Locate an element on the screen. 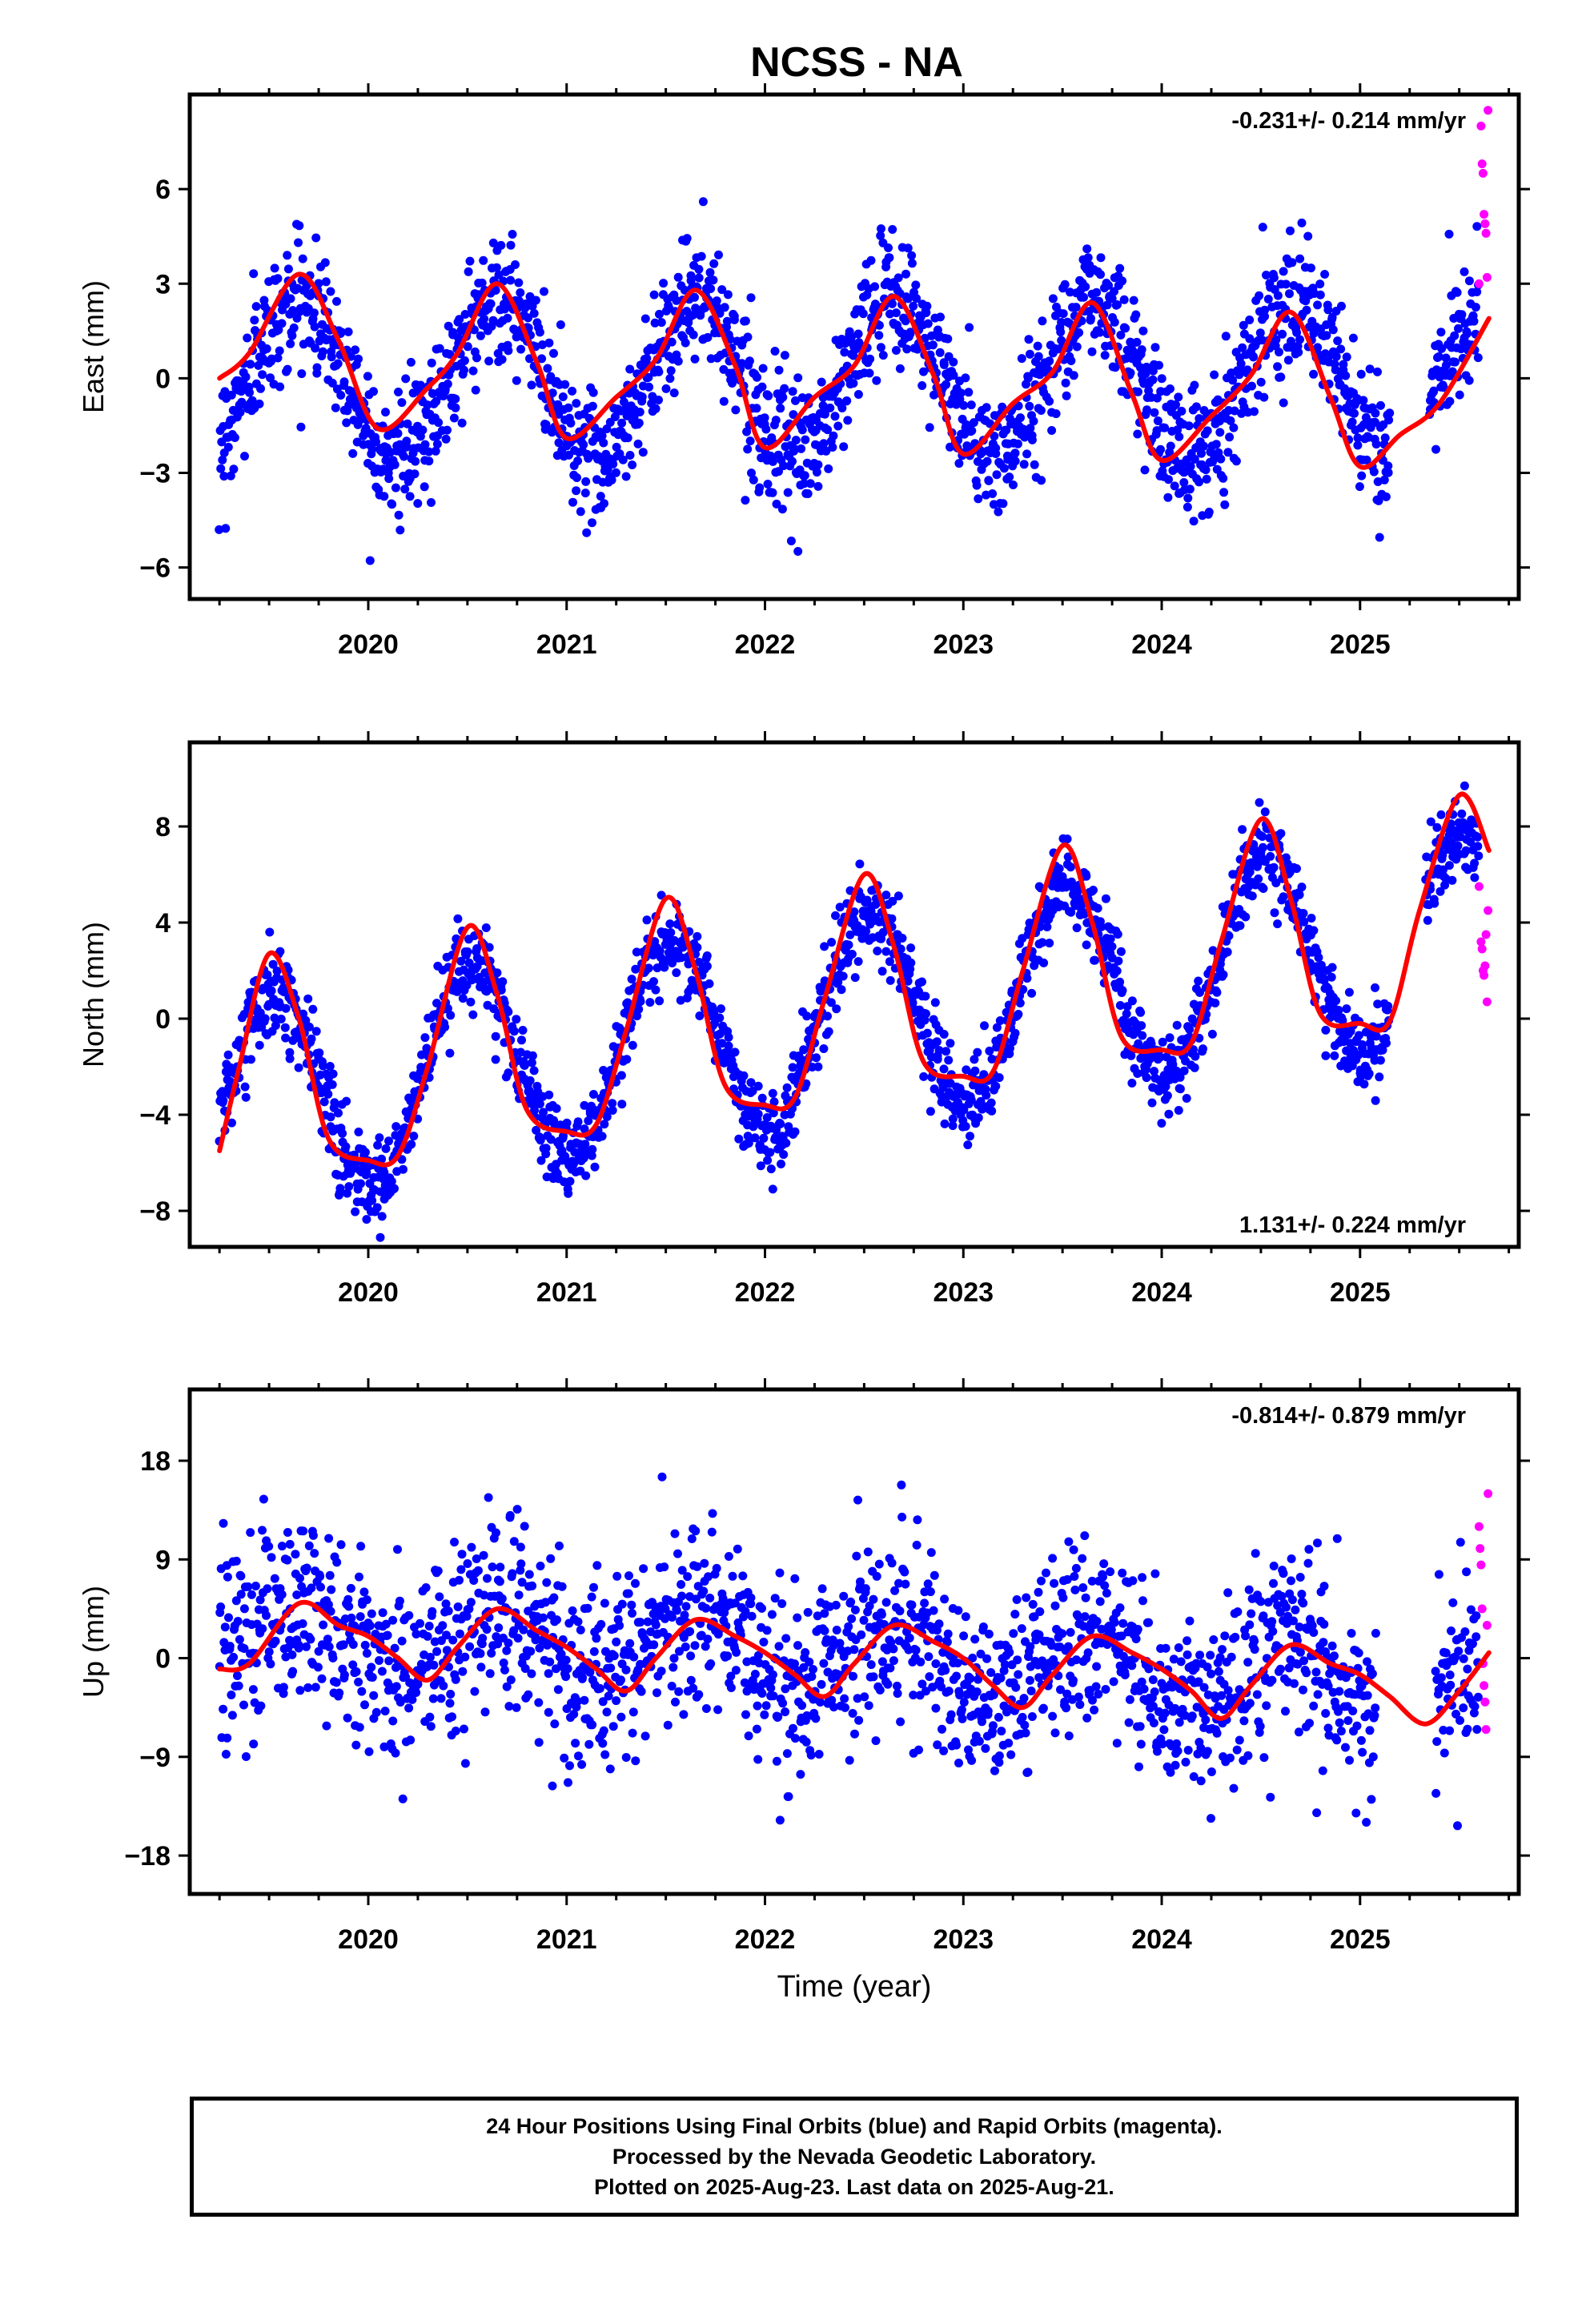  rapid-orbit-point is located at coordinates (1487, 1002).